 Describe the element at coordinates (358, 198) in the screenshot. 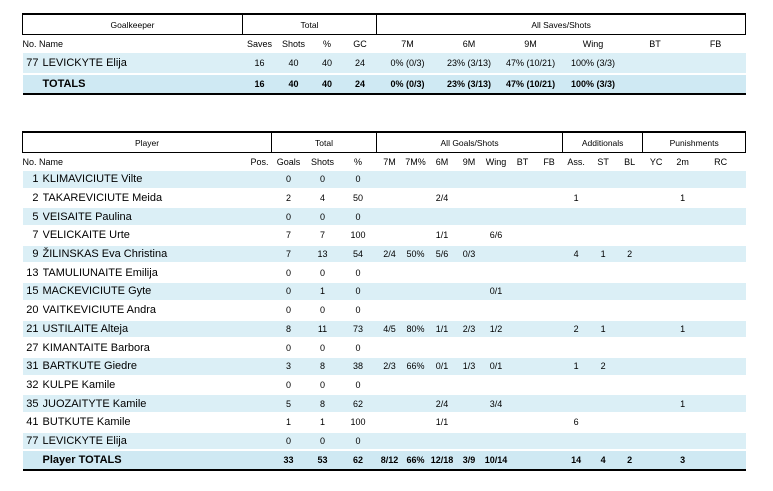

I see `stat-cell: 50` at that location.